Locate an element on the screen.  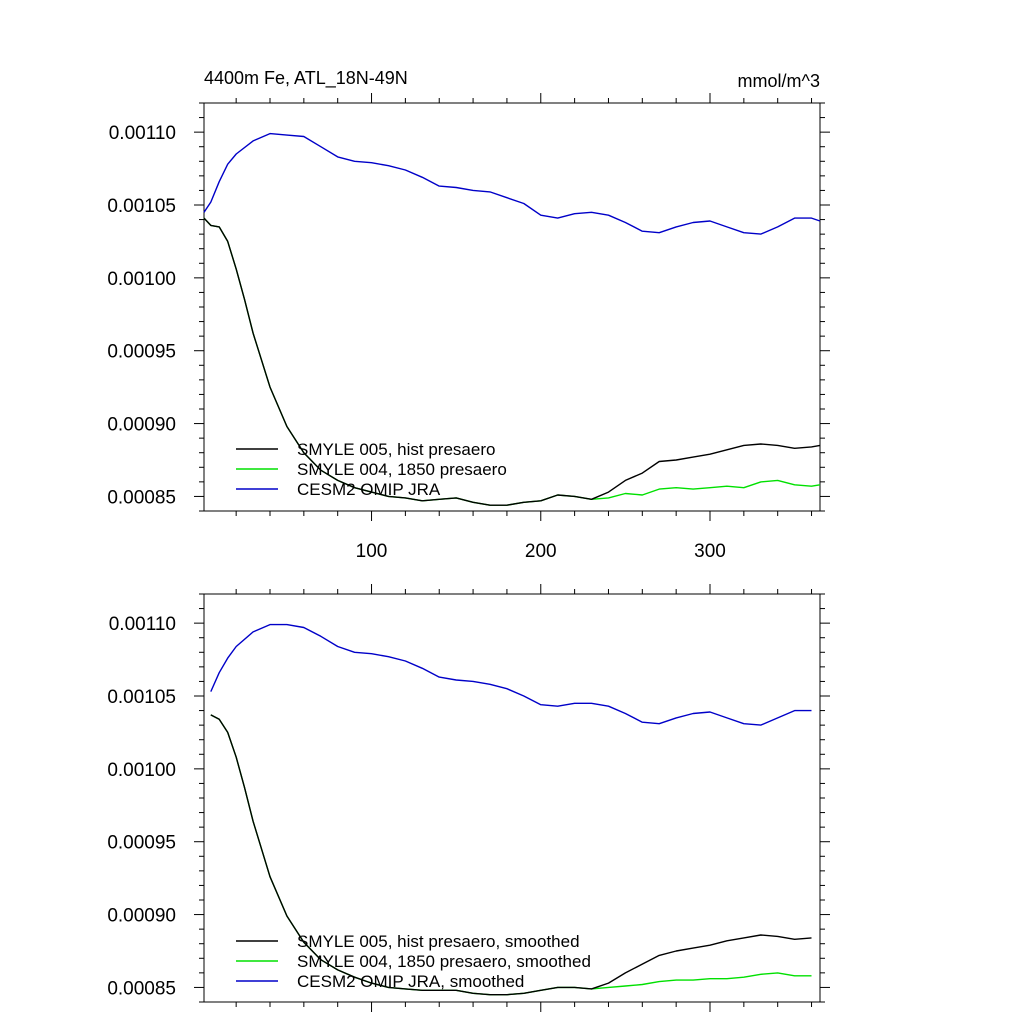
legend-label: SMYLE 004, 1850 presaero, smoothed is located at coordinates (444, 961).